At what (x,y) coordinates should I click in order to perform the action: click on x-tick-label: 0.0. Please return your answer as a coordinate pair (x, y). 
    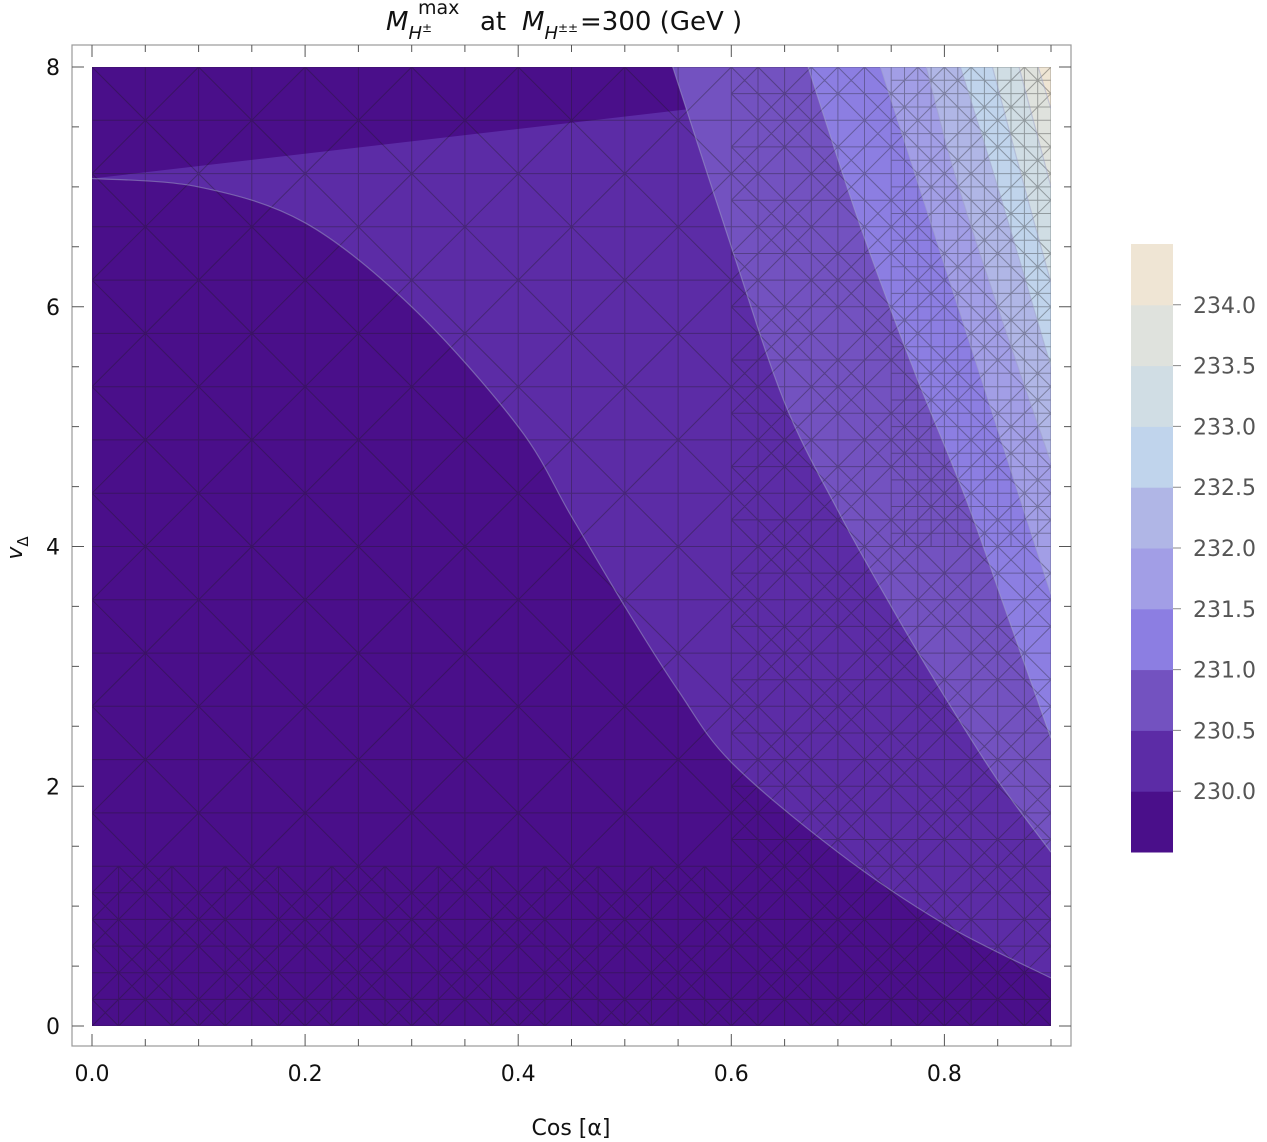
    Looking at the image, I should click on (92, 1074).